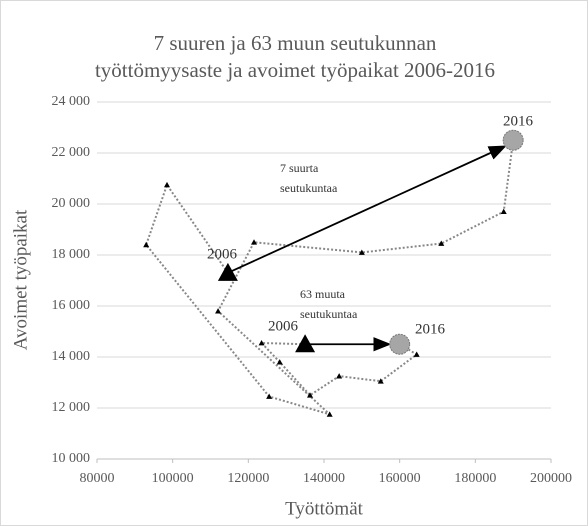 Image resolution: width=588 pixels, height=526 pixels. What do you see at coordinates (71, 356) in the screenshot?
I see `y-tick-label: 14 000` at bounding box center [71, 356].